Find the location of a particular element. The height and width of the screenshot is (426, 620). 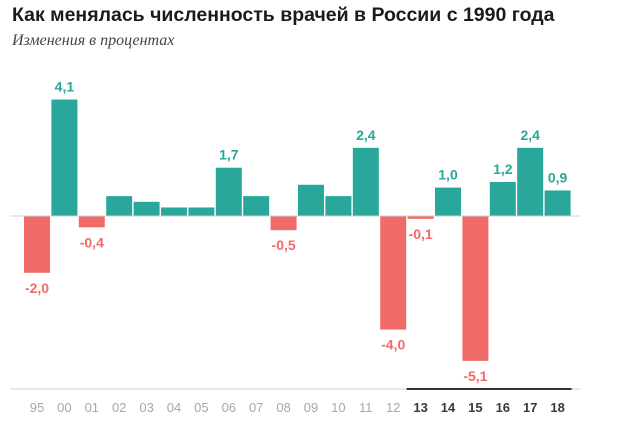

tick-label-03: 03 is located at coordinates (146, 407).